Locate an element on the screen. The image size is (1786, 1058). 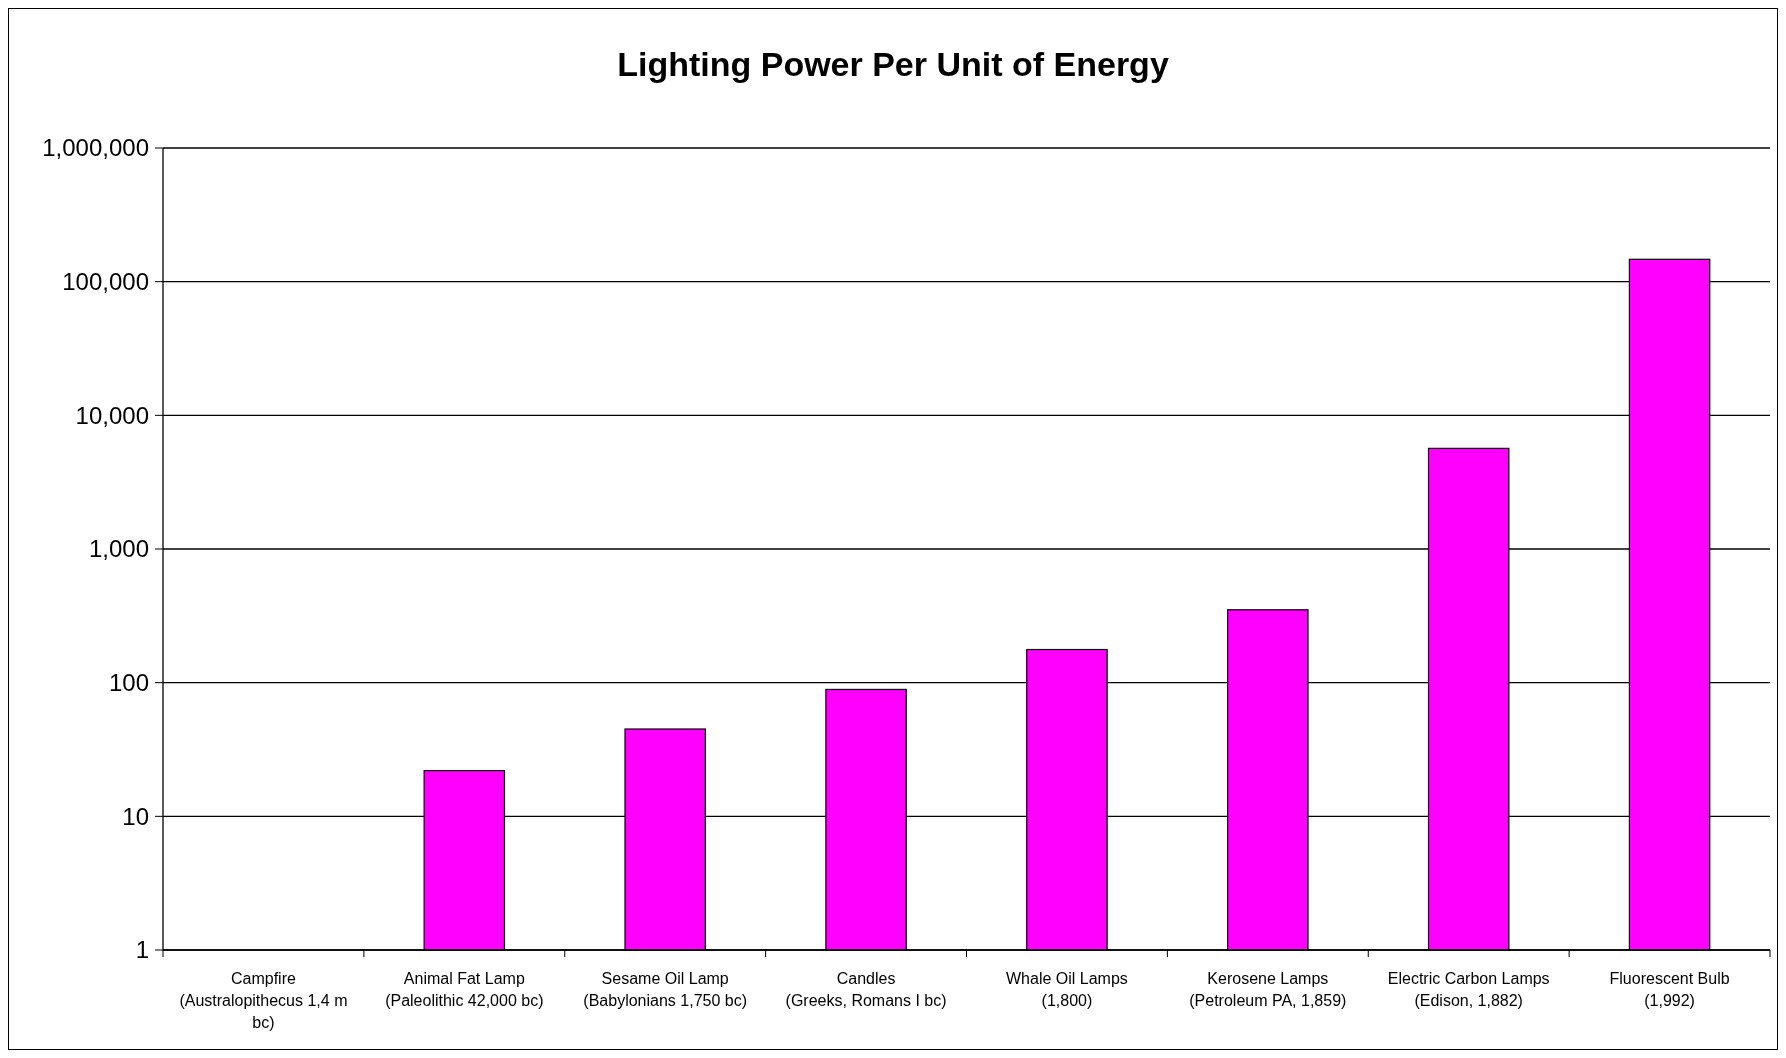
y-tick-label: 100 is located at coordinates (128, 683).